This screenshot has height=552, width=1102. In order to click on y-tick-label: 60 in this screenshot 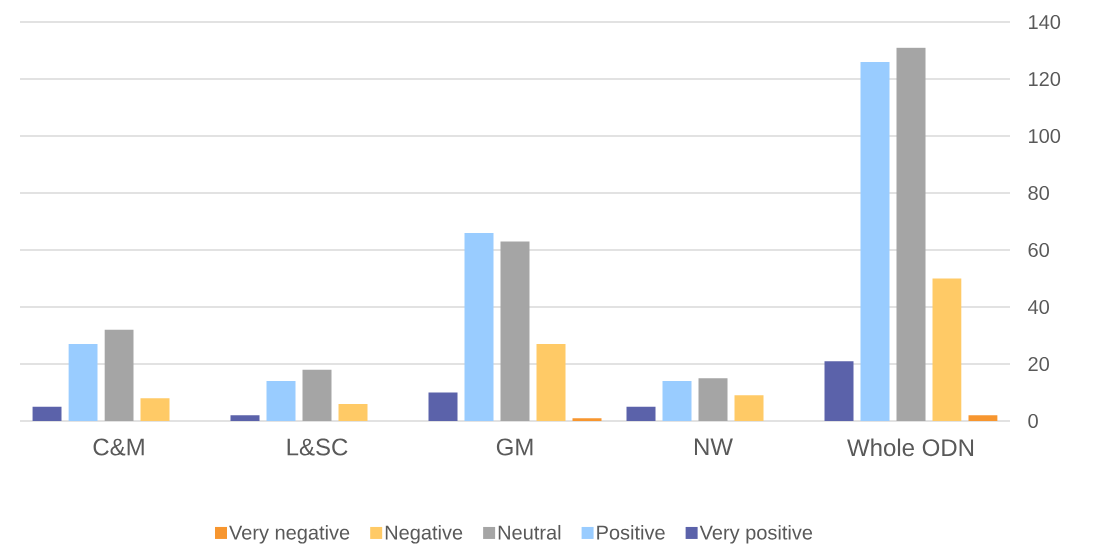, I will do `click(1038, 250)`.